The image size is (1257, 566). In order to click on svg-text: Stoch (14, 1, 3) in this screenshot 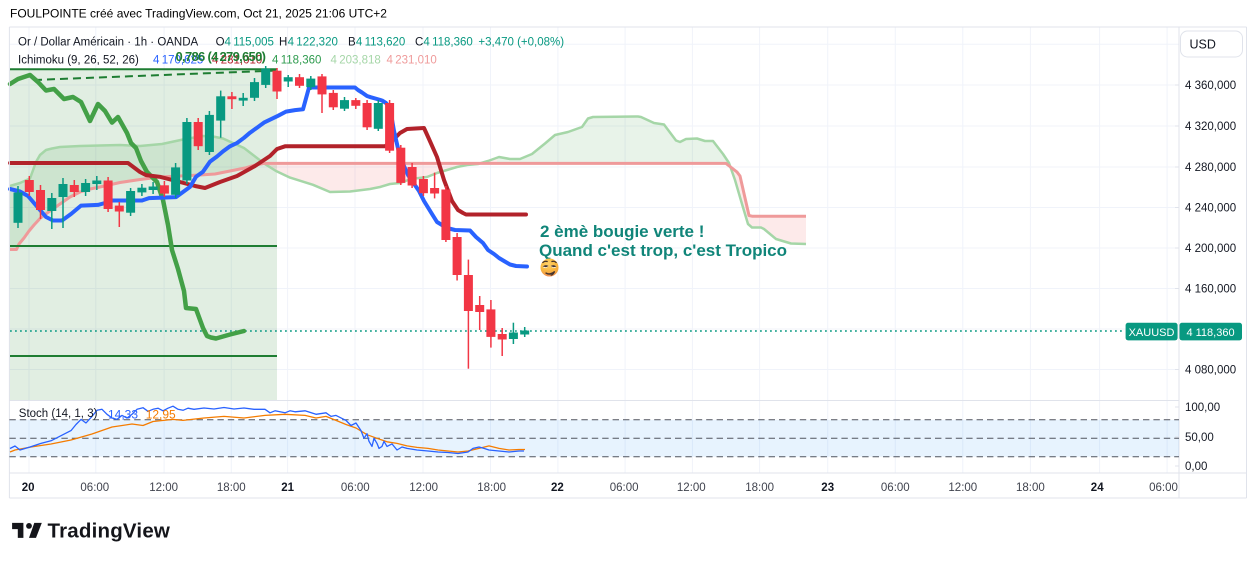, I will do `click(58, 414)`.